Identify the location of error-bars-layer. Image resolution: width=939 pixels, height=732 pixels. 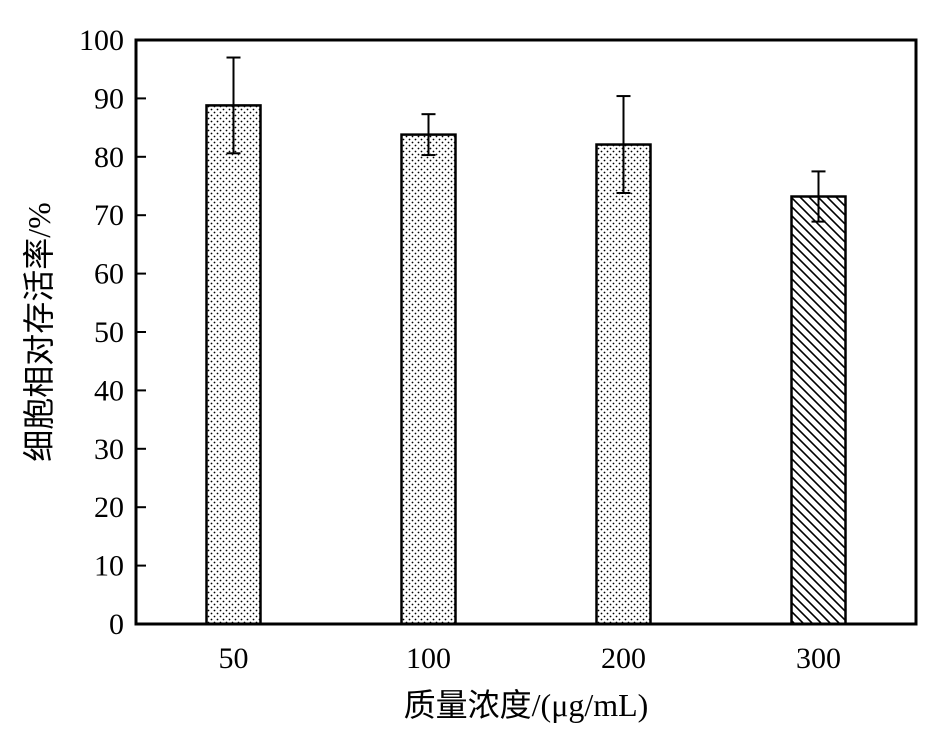
(526, 139).